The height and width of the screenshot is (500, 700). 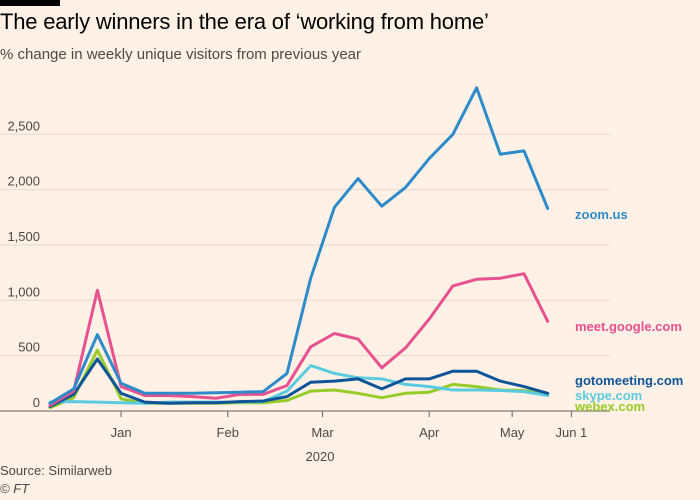 I want to click on series-label-skype-com: skype.com, so click(x=608, y=395).